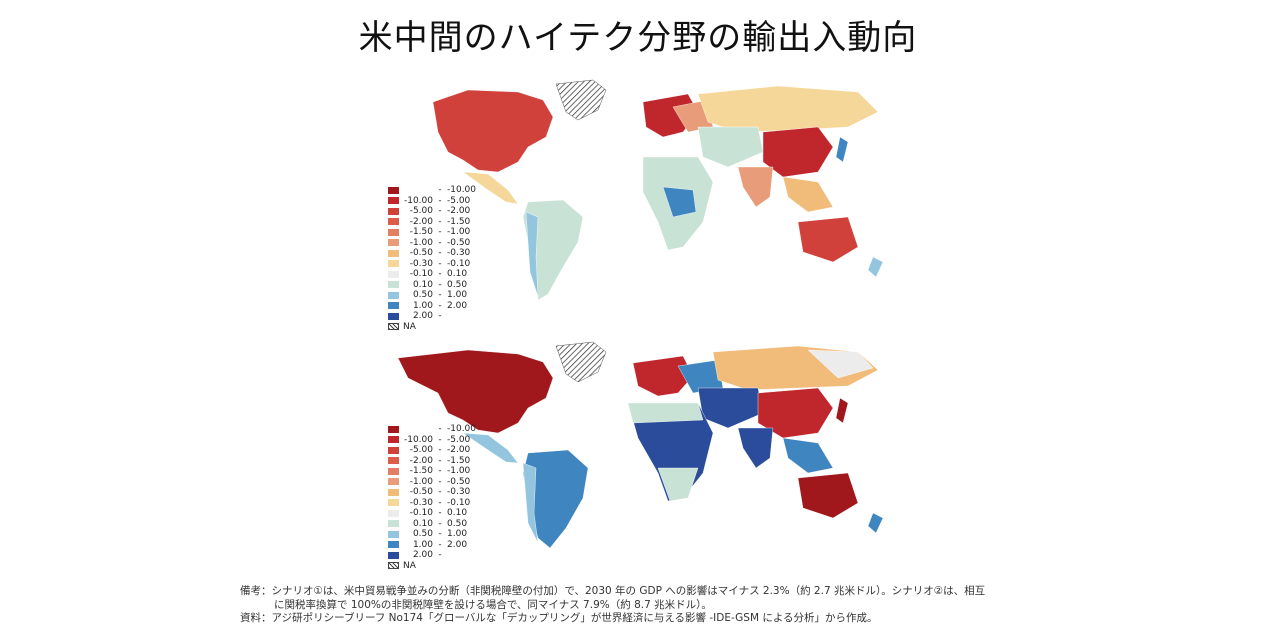 Image resolution: width=1276 pixels, height=640 pixels. I want to click on legend-high: -1.50, so click(459, 460).